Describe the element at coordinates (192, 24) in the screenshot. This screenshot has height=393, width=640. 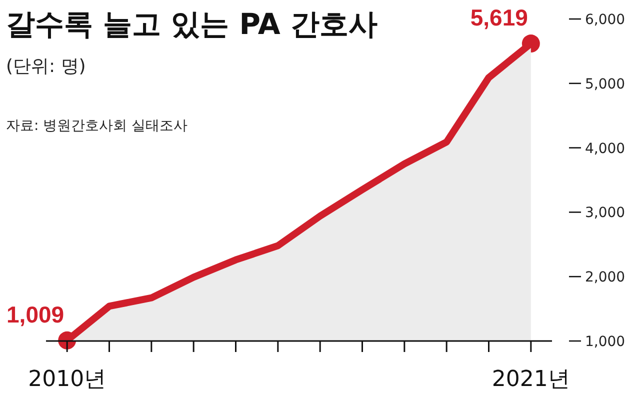
I see `chart-title: 갈수록 늘고 있는 PA 간호사` at that location.